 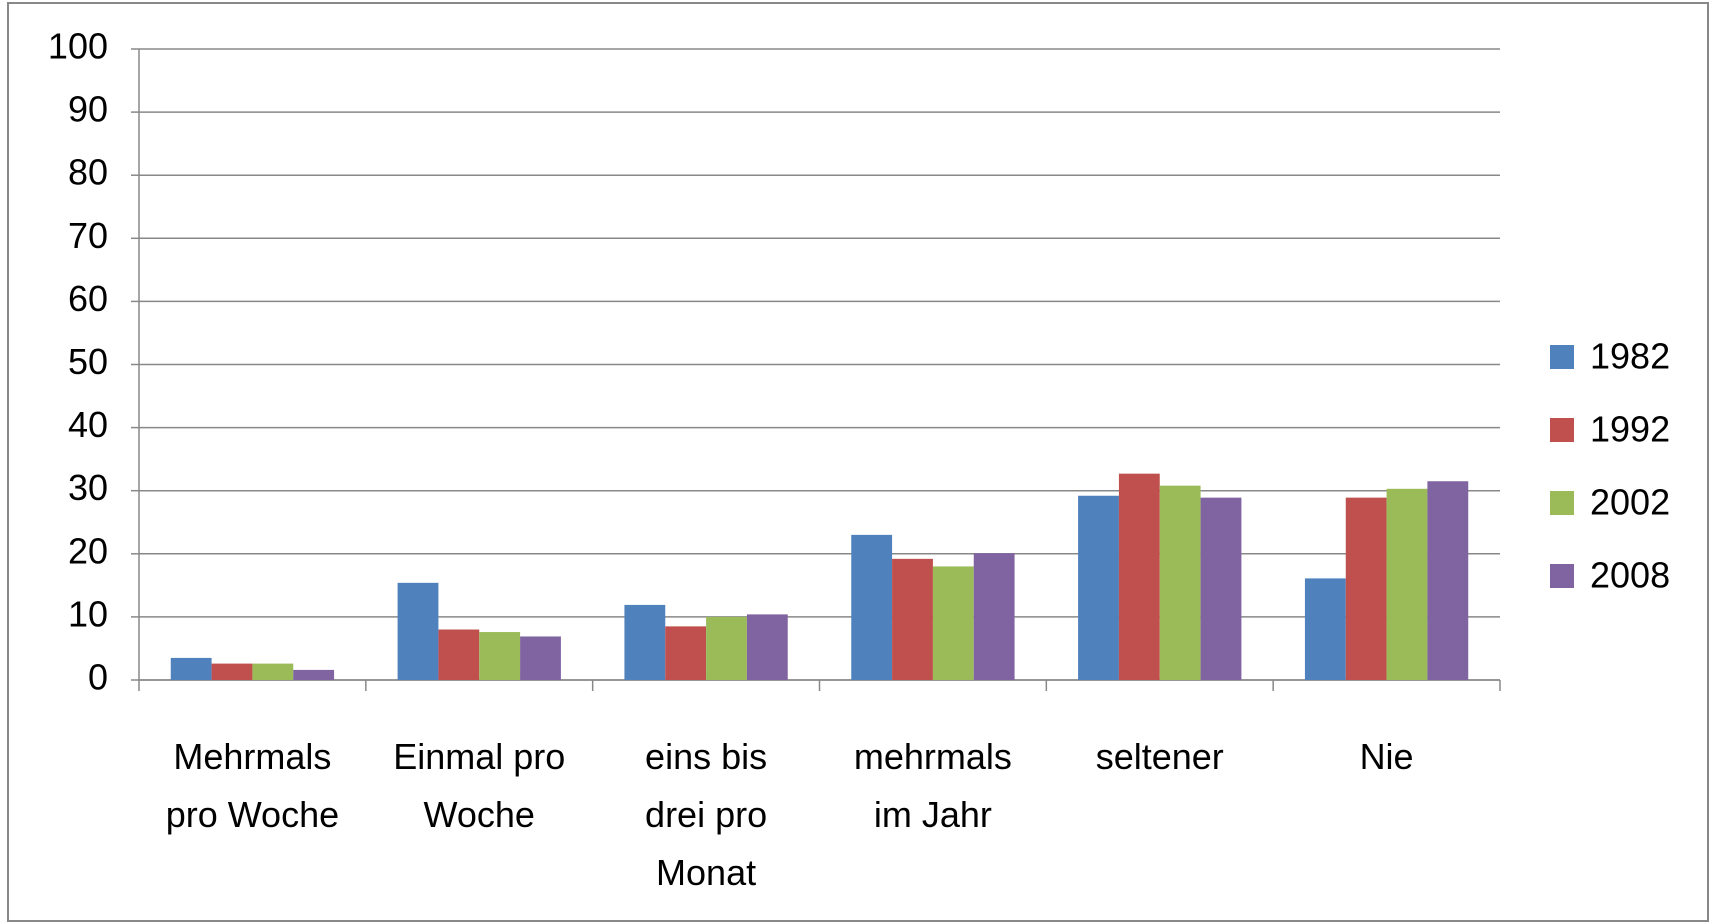 What do you see at coordinates (1159, 756) in the screenshot?
I see `x-tick-label: seltener` at bounding box center [1159, 756].